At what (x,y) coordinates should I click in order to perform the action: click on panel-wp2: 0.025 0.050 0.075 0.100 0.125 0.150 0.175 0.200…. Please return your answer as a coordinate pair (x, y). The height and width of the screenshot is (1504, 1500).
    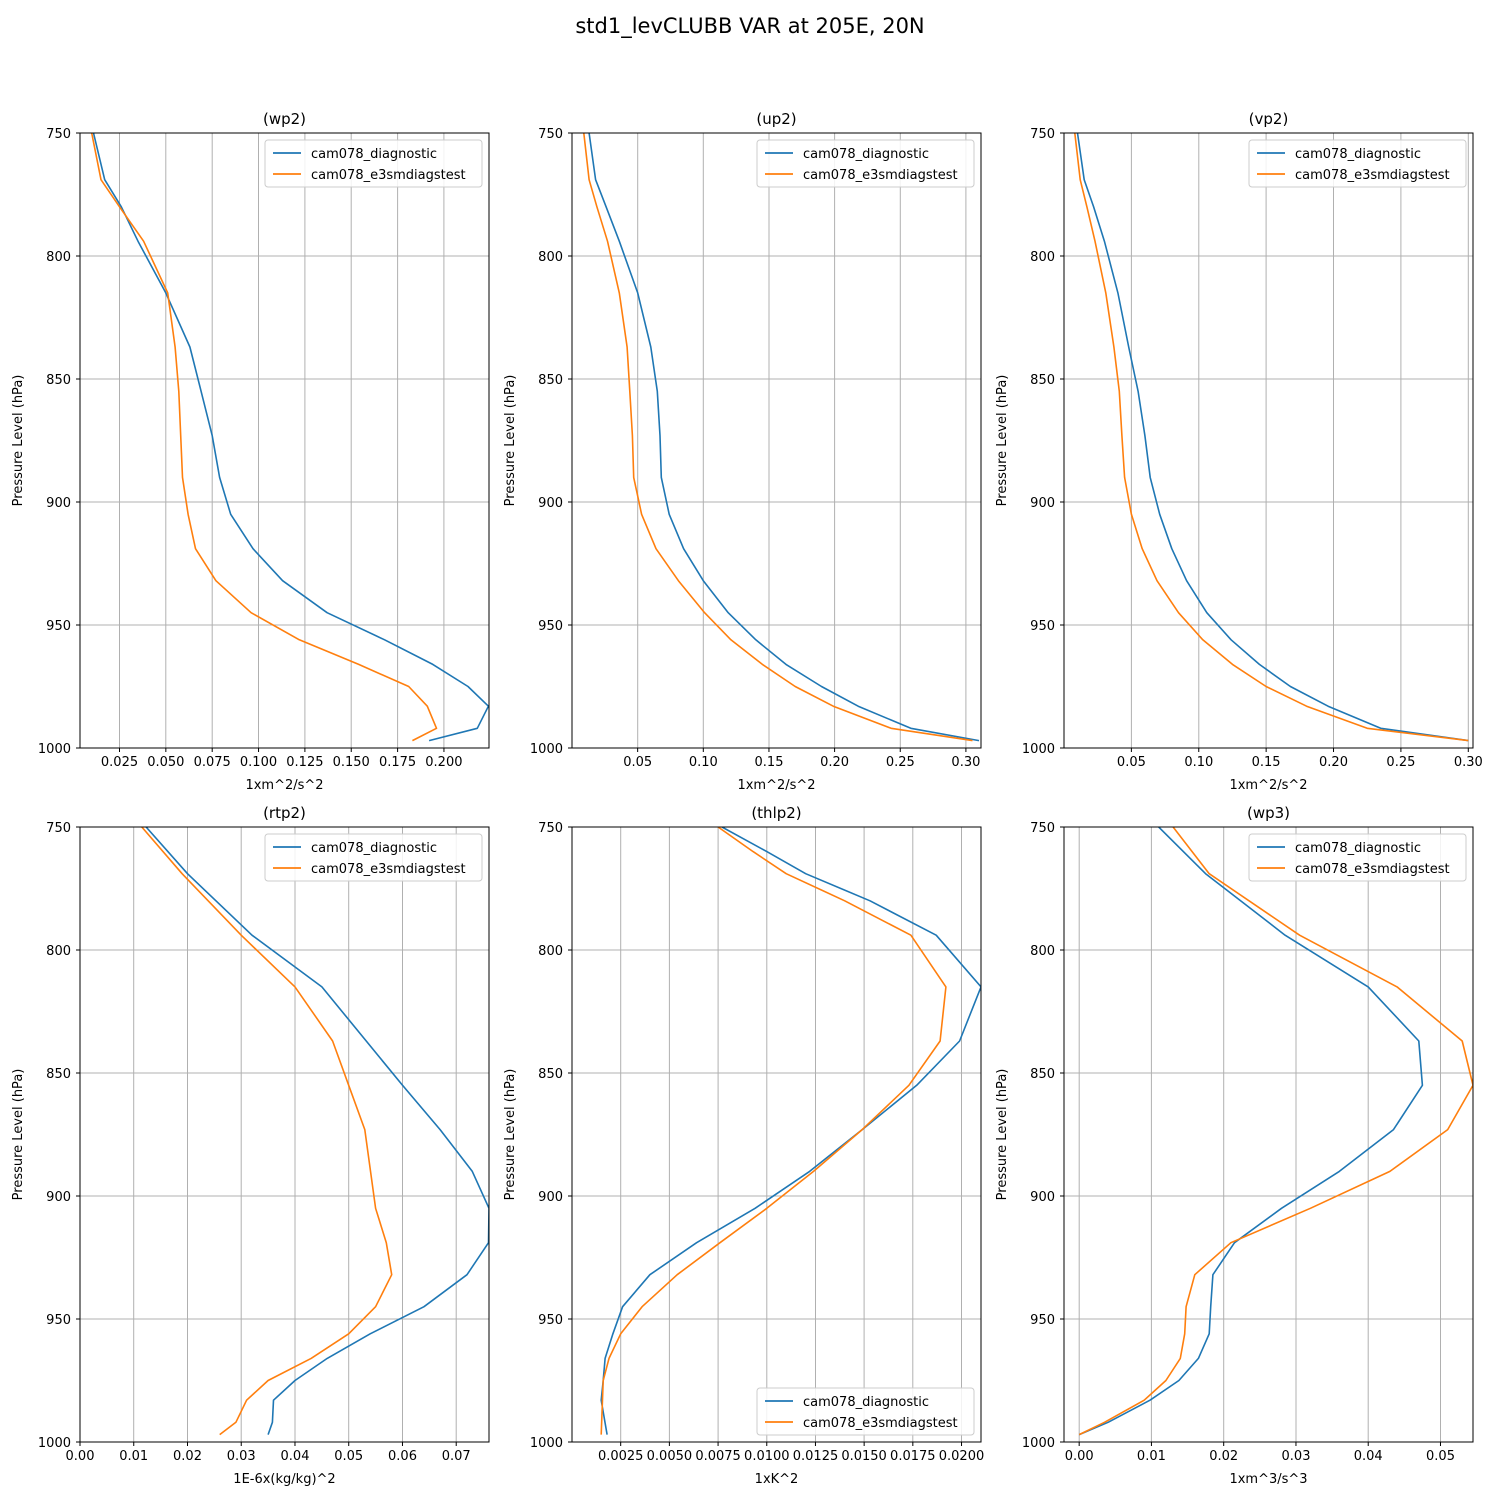
    Looking at the image, I should click on (250, 451).